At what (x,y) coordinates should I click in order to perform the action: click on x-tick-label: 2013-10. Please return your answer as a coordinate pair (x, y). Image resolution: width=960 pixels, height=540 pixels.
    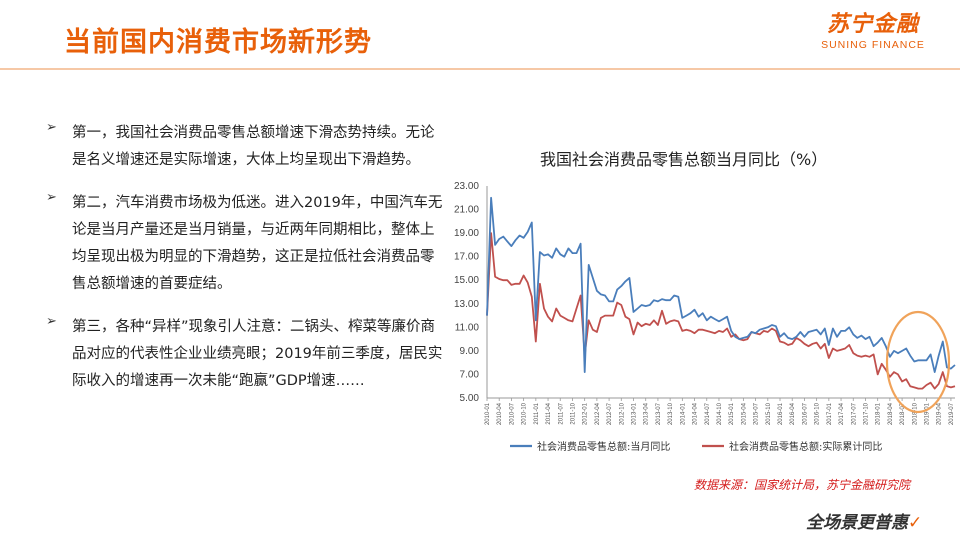
    Looking at the image, I should click on (671, 413).